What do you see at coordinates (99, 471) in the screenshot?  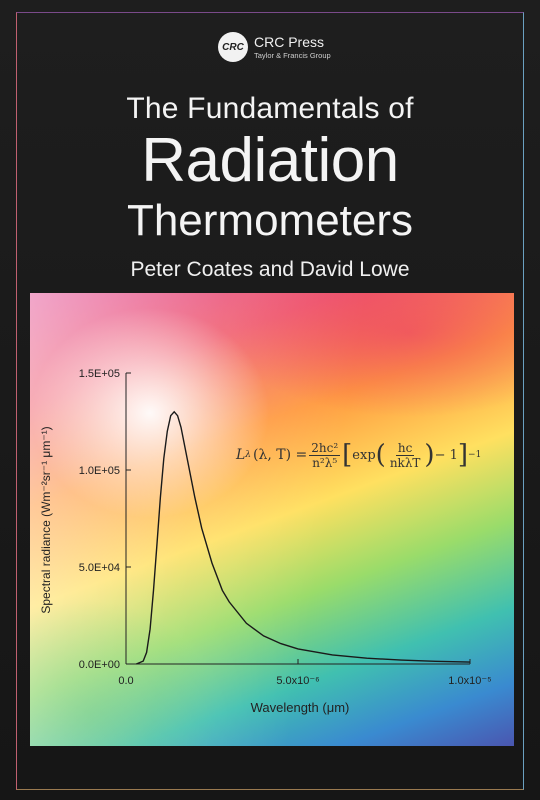 I see `y-tick-label: 1.0E+05` at bounding box center [99, 471].